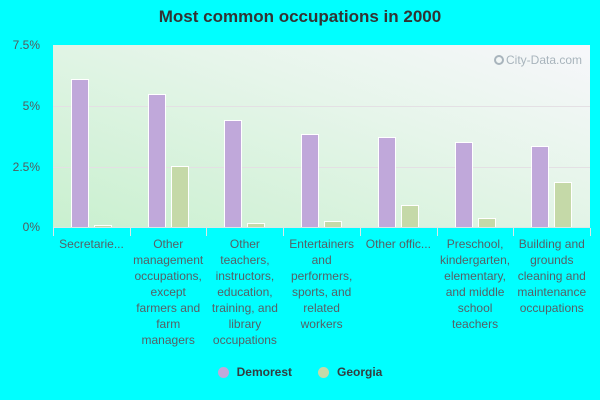  What do you see at coordinates (31, 227) in the screenshot?
I see `y-tick-label: 0%` at bounding box center [31, 227].